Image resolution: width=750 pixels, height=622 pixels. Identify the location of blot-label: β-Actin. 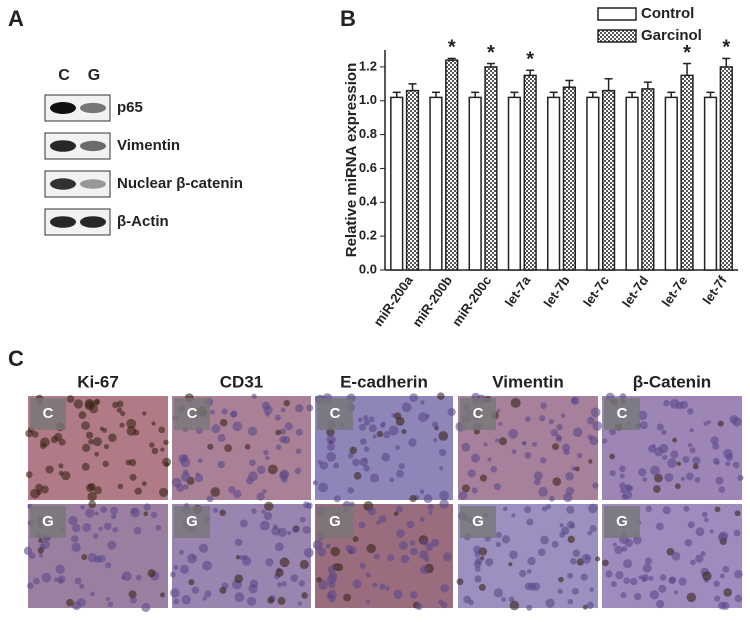
(143, 221).